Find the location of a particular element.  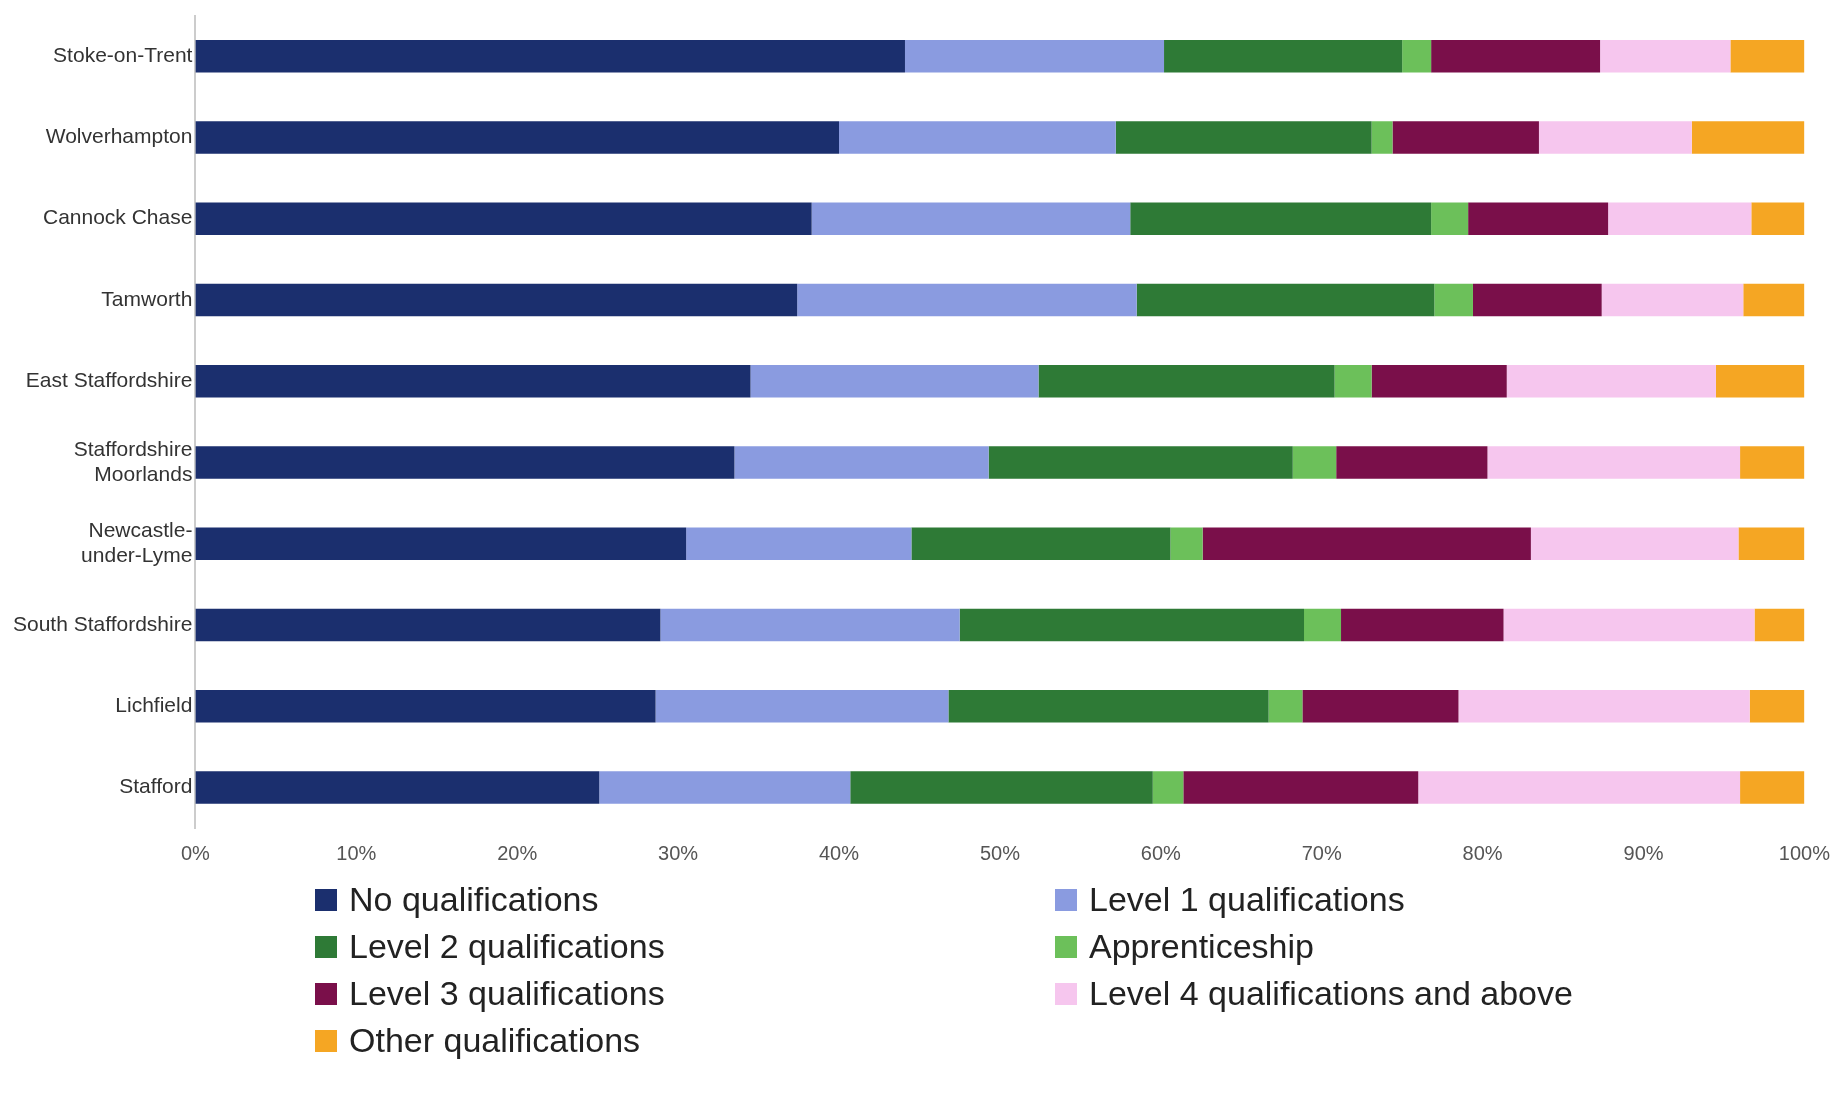

y-tick-label: South Staffordshire is located at coordinates (102, 623).